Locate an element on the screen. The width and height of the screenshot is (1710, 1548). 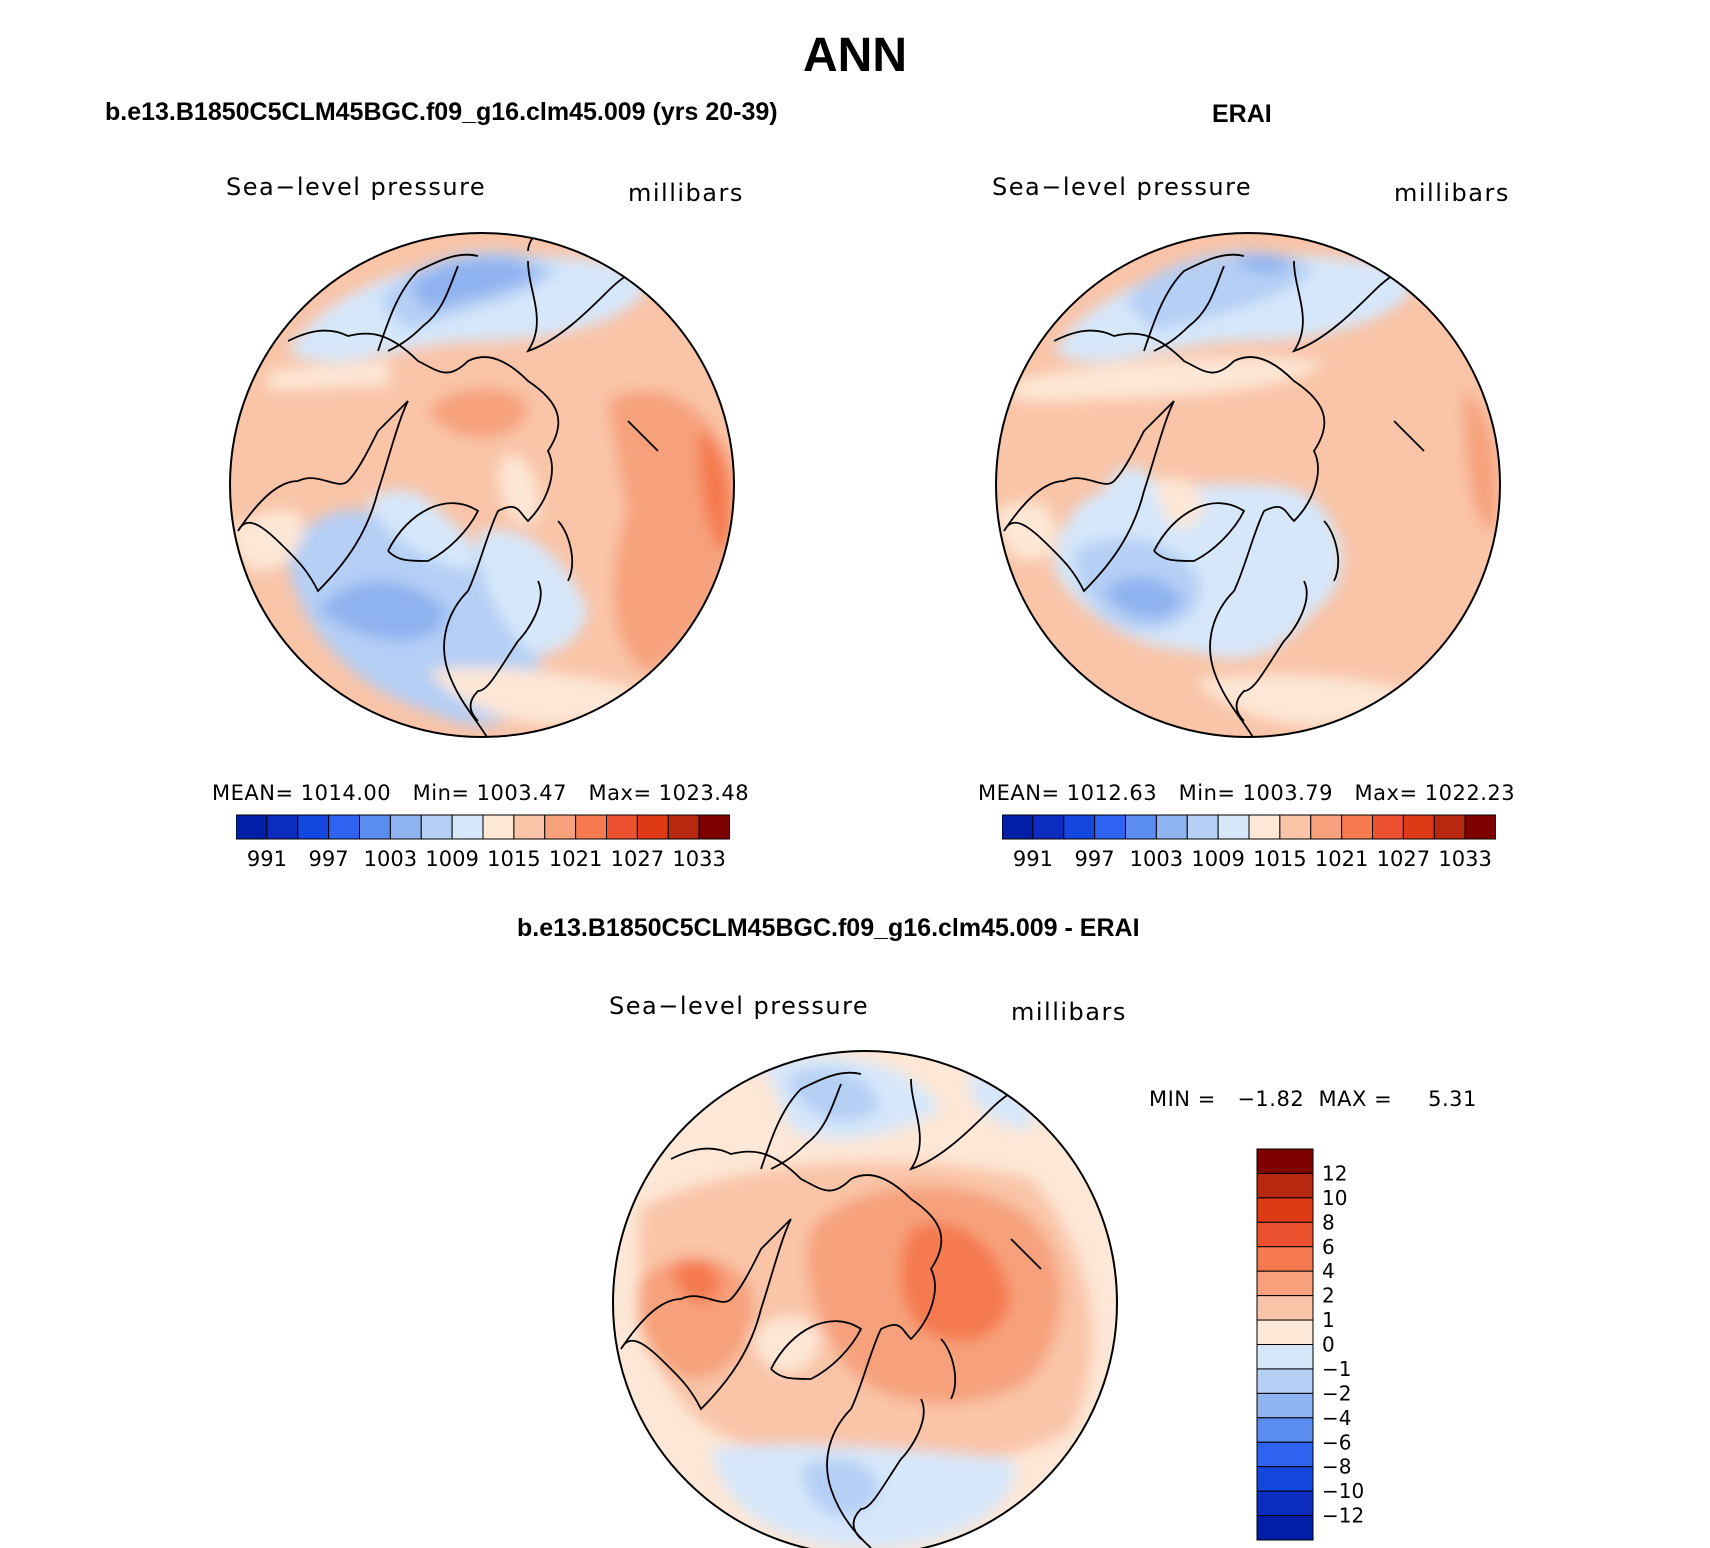
diff-colorbar-tick-label: 8 is located at coordinates (1328, 1222).